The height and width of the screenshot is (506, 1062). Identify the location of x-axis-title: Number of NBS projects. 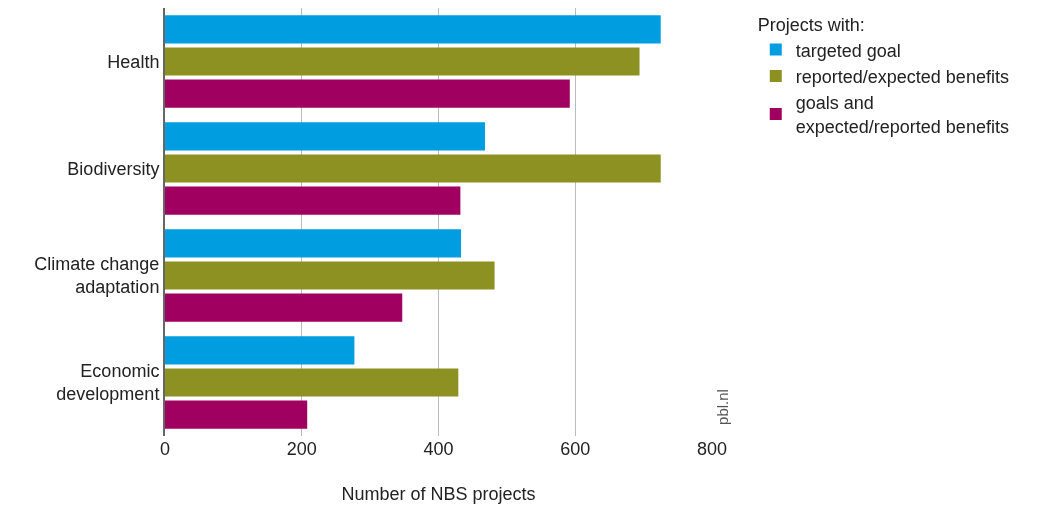
(438, 494).